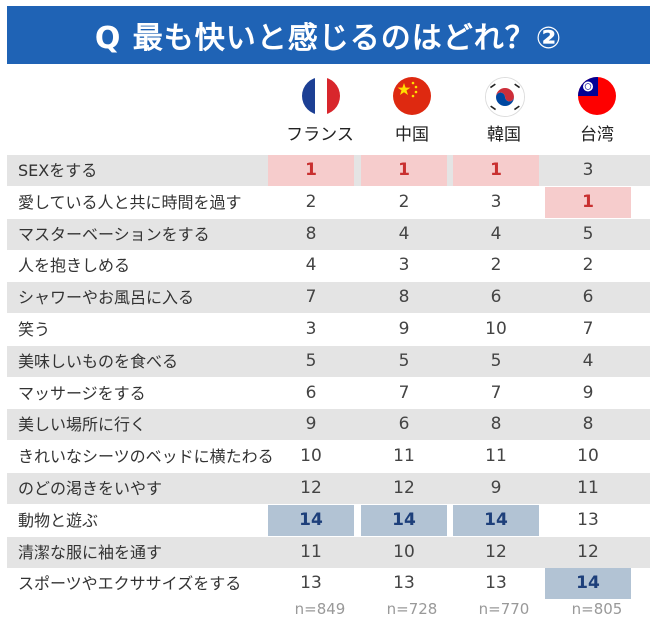 The width and height of the screenshot is (657, 625). I want to click on country-header-taiwan: 台湾, so click(597, 135).